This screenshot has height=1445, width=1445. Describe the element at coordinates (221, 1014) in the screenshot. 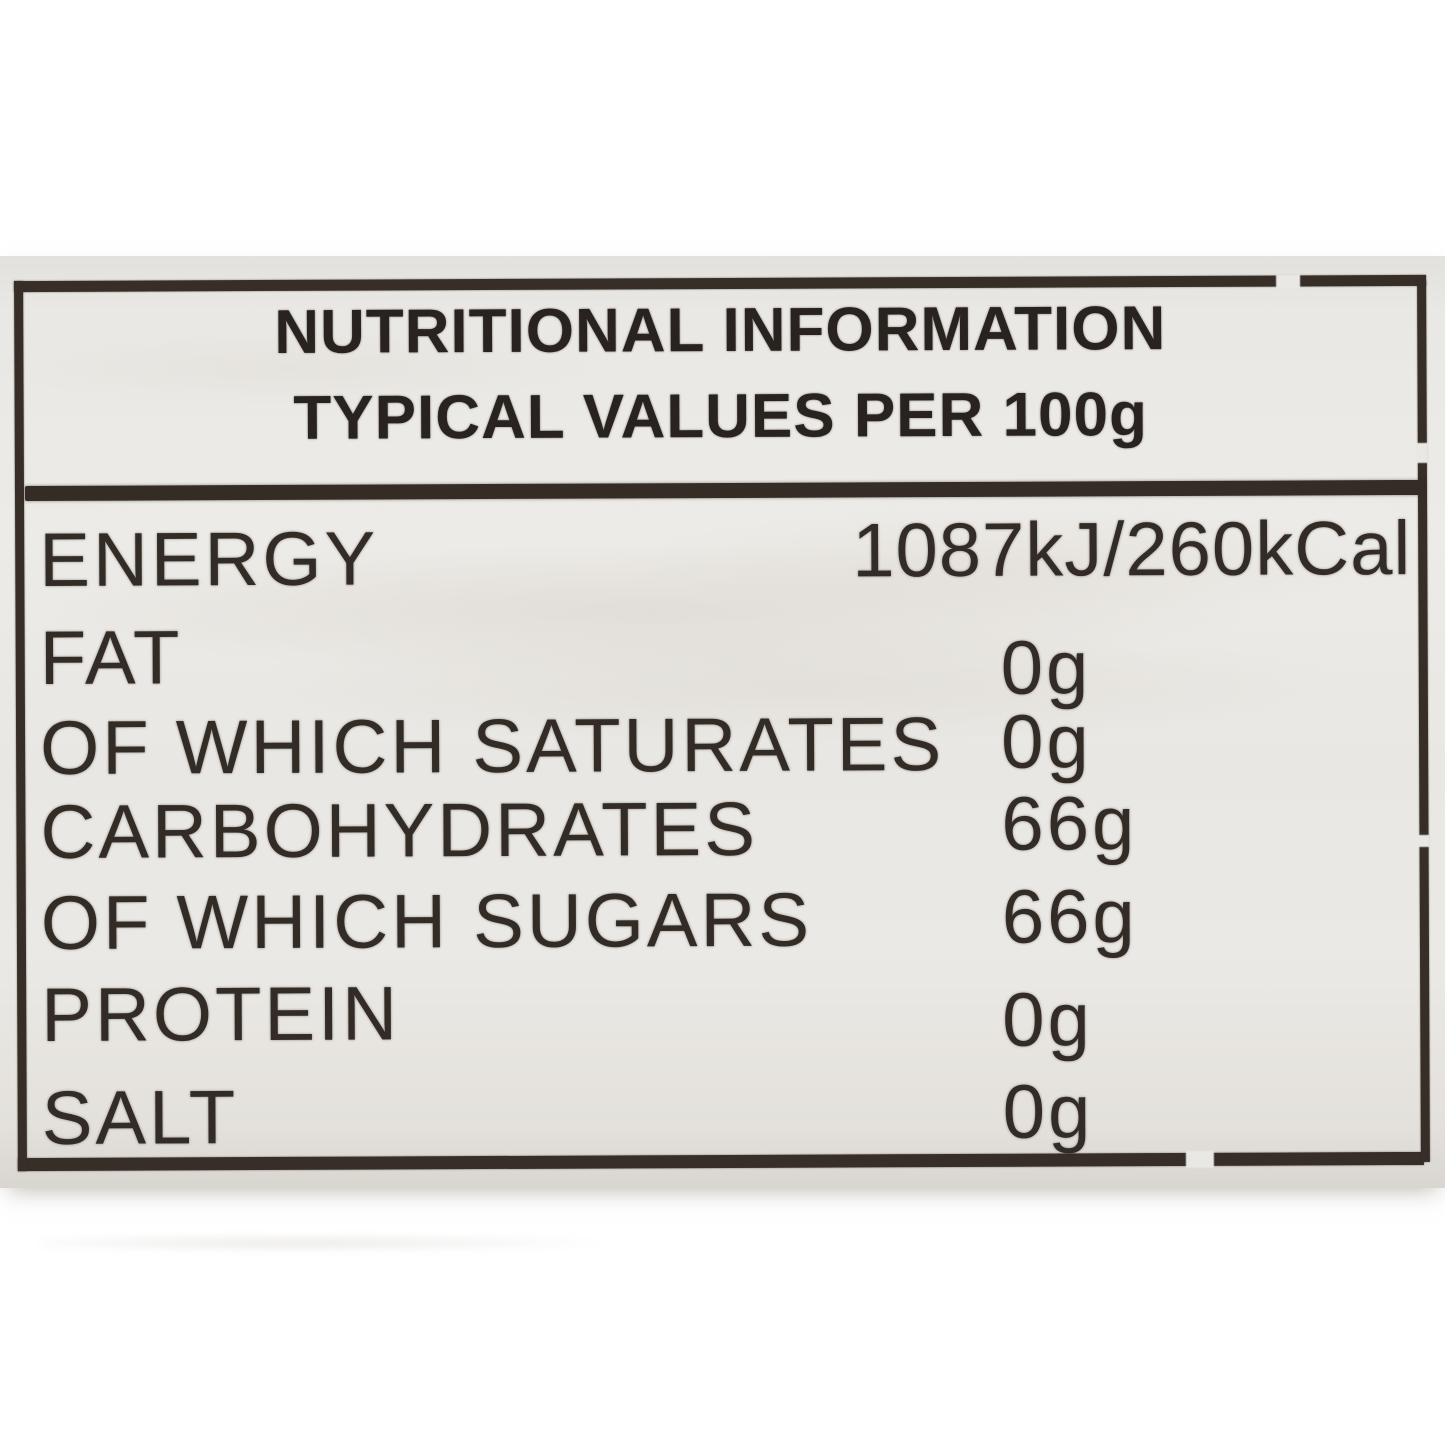

I see `row-label-protein: PROTEIN` at that location.